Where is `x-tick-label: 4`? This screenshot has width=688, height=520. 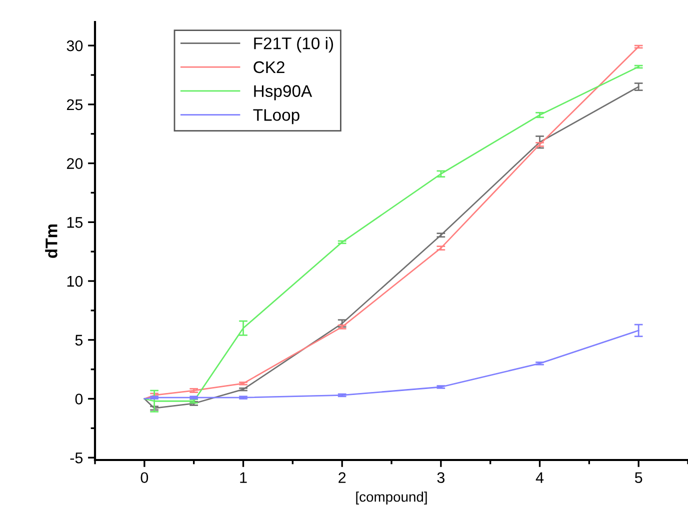
x-tick-label: 4 is located at coordinates (540, 477).